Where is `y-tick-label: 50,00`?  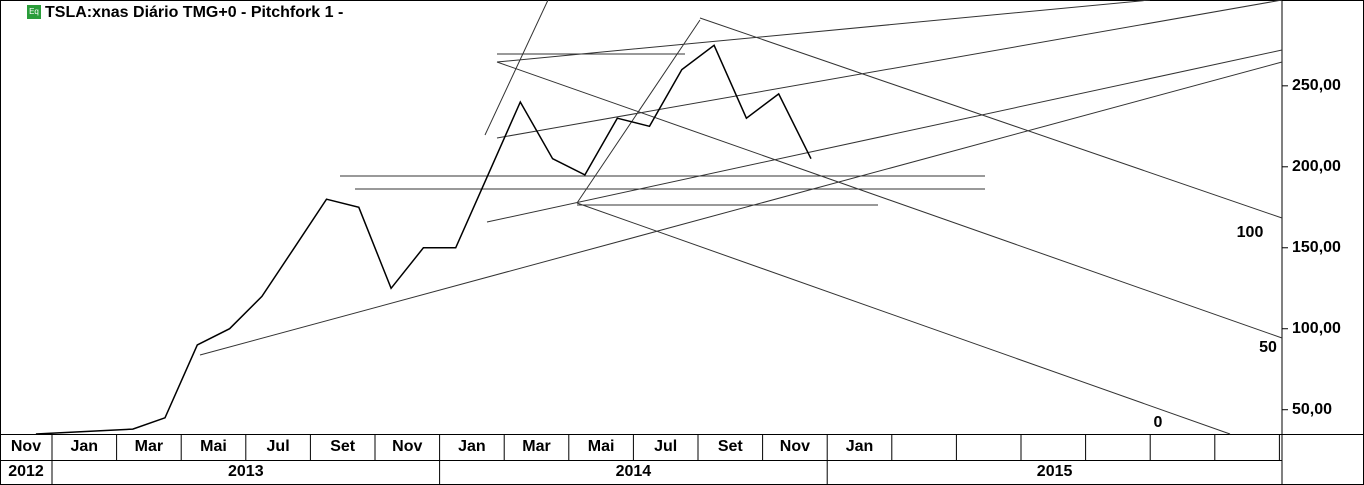
y-tick-label: 50,00 is located at coordinates (1312, 409).